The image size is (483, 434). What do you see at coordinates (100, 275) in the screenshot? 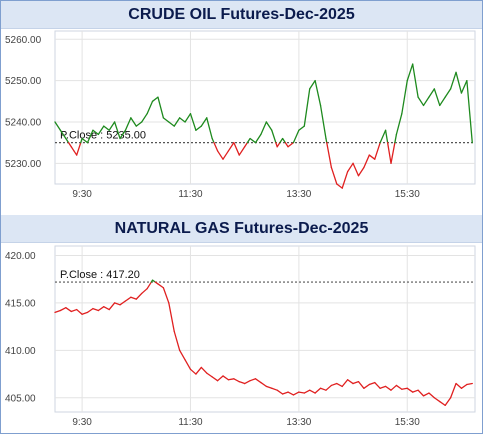
I see `prev-close-label: P.Close : 417.20` at bounding box center [100, 275].